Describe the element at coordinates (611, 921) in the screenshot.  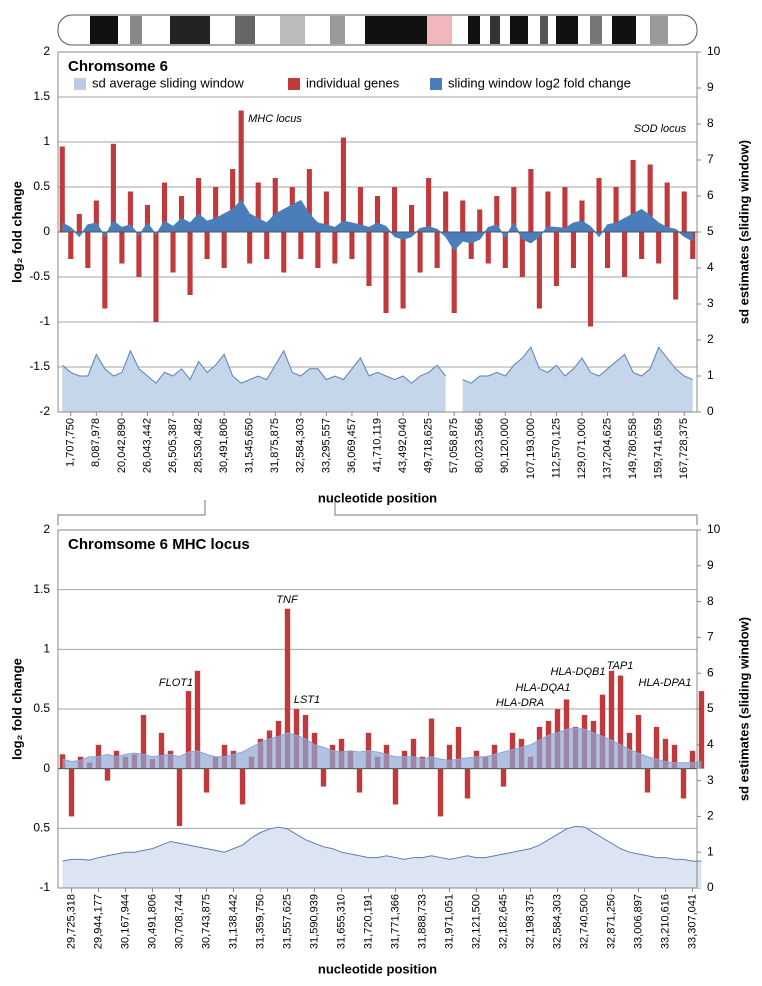
I see `x-tick-label: 32,871,250` at that location.